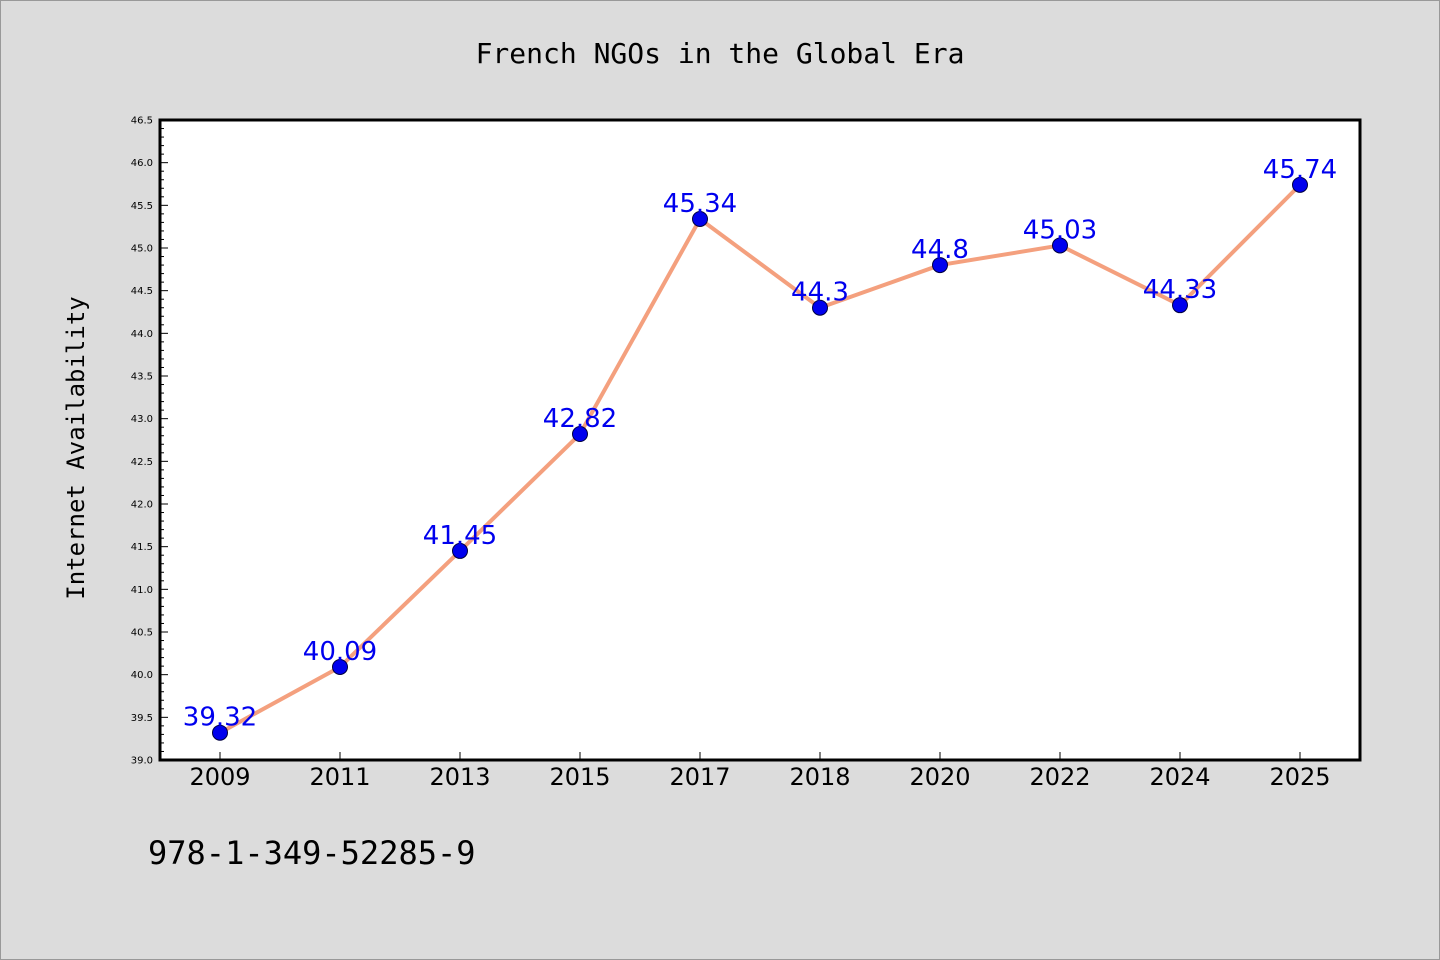  What do you see at coordinates (819, 777) in the screenshot?
I see `x-tick-label: 2018` at bounding box center [819, 777].